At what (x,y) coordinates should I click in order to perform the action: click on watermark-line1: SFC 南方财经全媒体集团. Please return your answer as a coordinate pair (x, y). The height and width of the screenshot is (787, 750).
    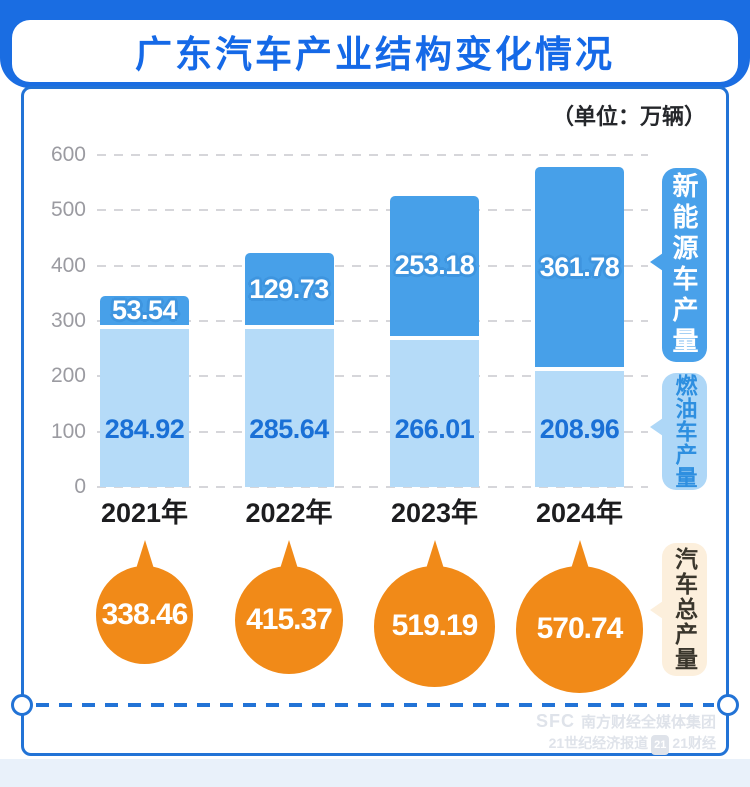
    Looking at the image, I should click on (625, 721).